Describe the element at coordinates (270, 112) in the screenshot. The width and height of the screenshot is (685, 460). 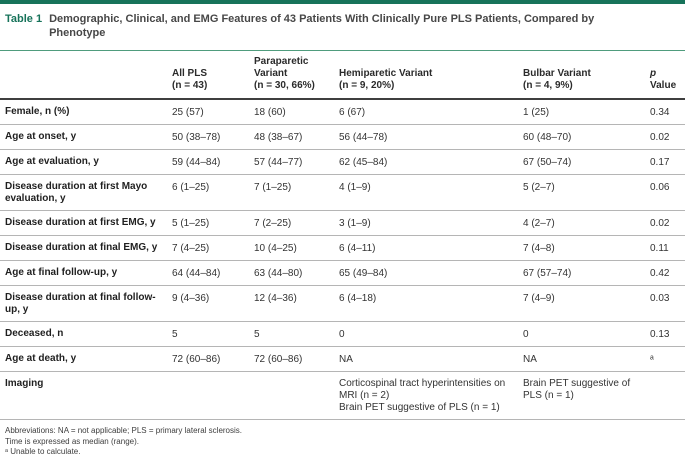
I see `cell-paraparetic-variant: 18 (60)` at that location.